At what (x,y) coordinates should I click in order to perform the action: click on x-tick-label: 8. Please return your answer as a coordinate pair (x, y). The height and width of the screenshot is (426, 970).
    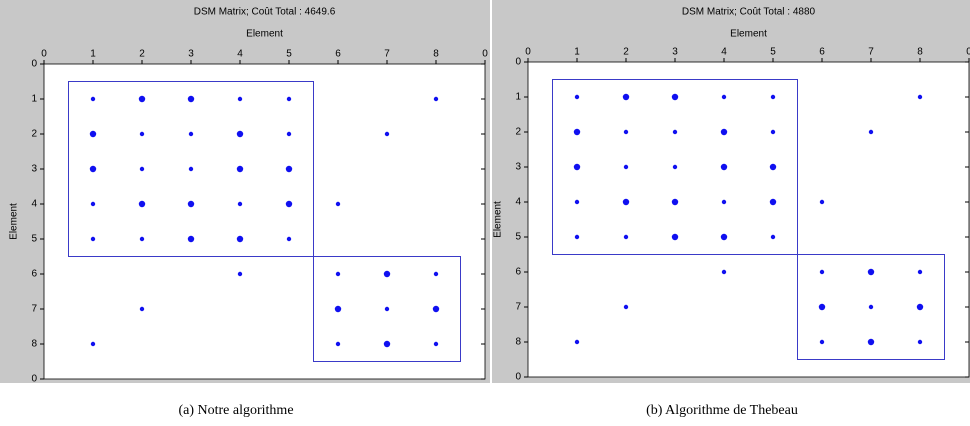
    Looking at the image, I should click on (436, 54).